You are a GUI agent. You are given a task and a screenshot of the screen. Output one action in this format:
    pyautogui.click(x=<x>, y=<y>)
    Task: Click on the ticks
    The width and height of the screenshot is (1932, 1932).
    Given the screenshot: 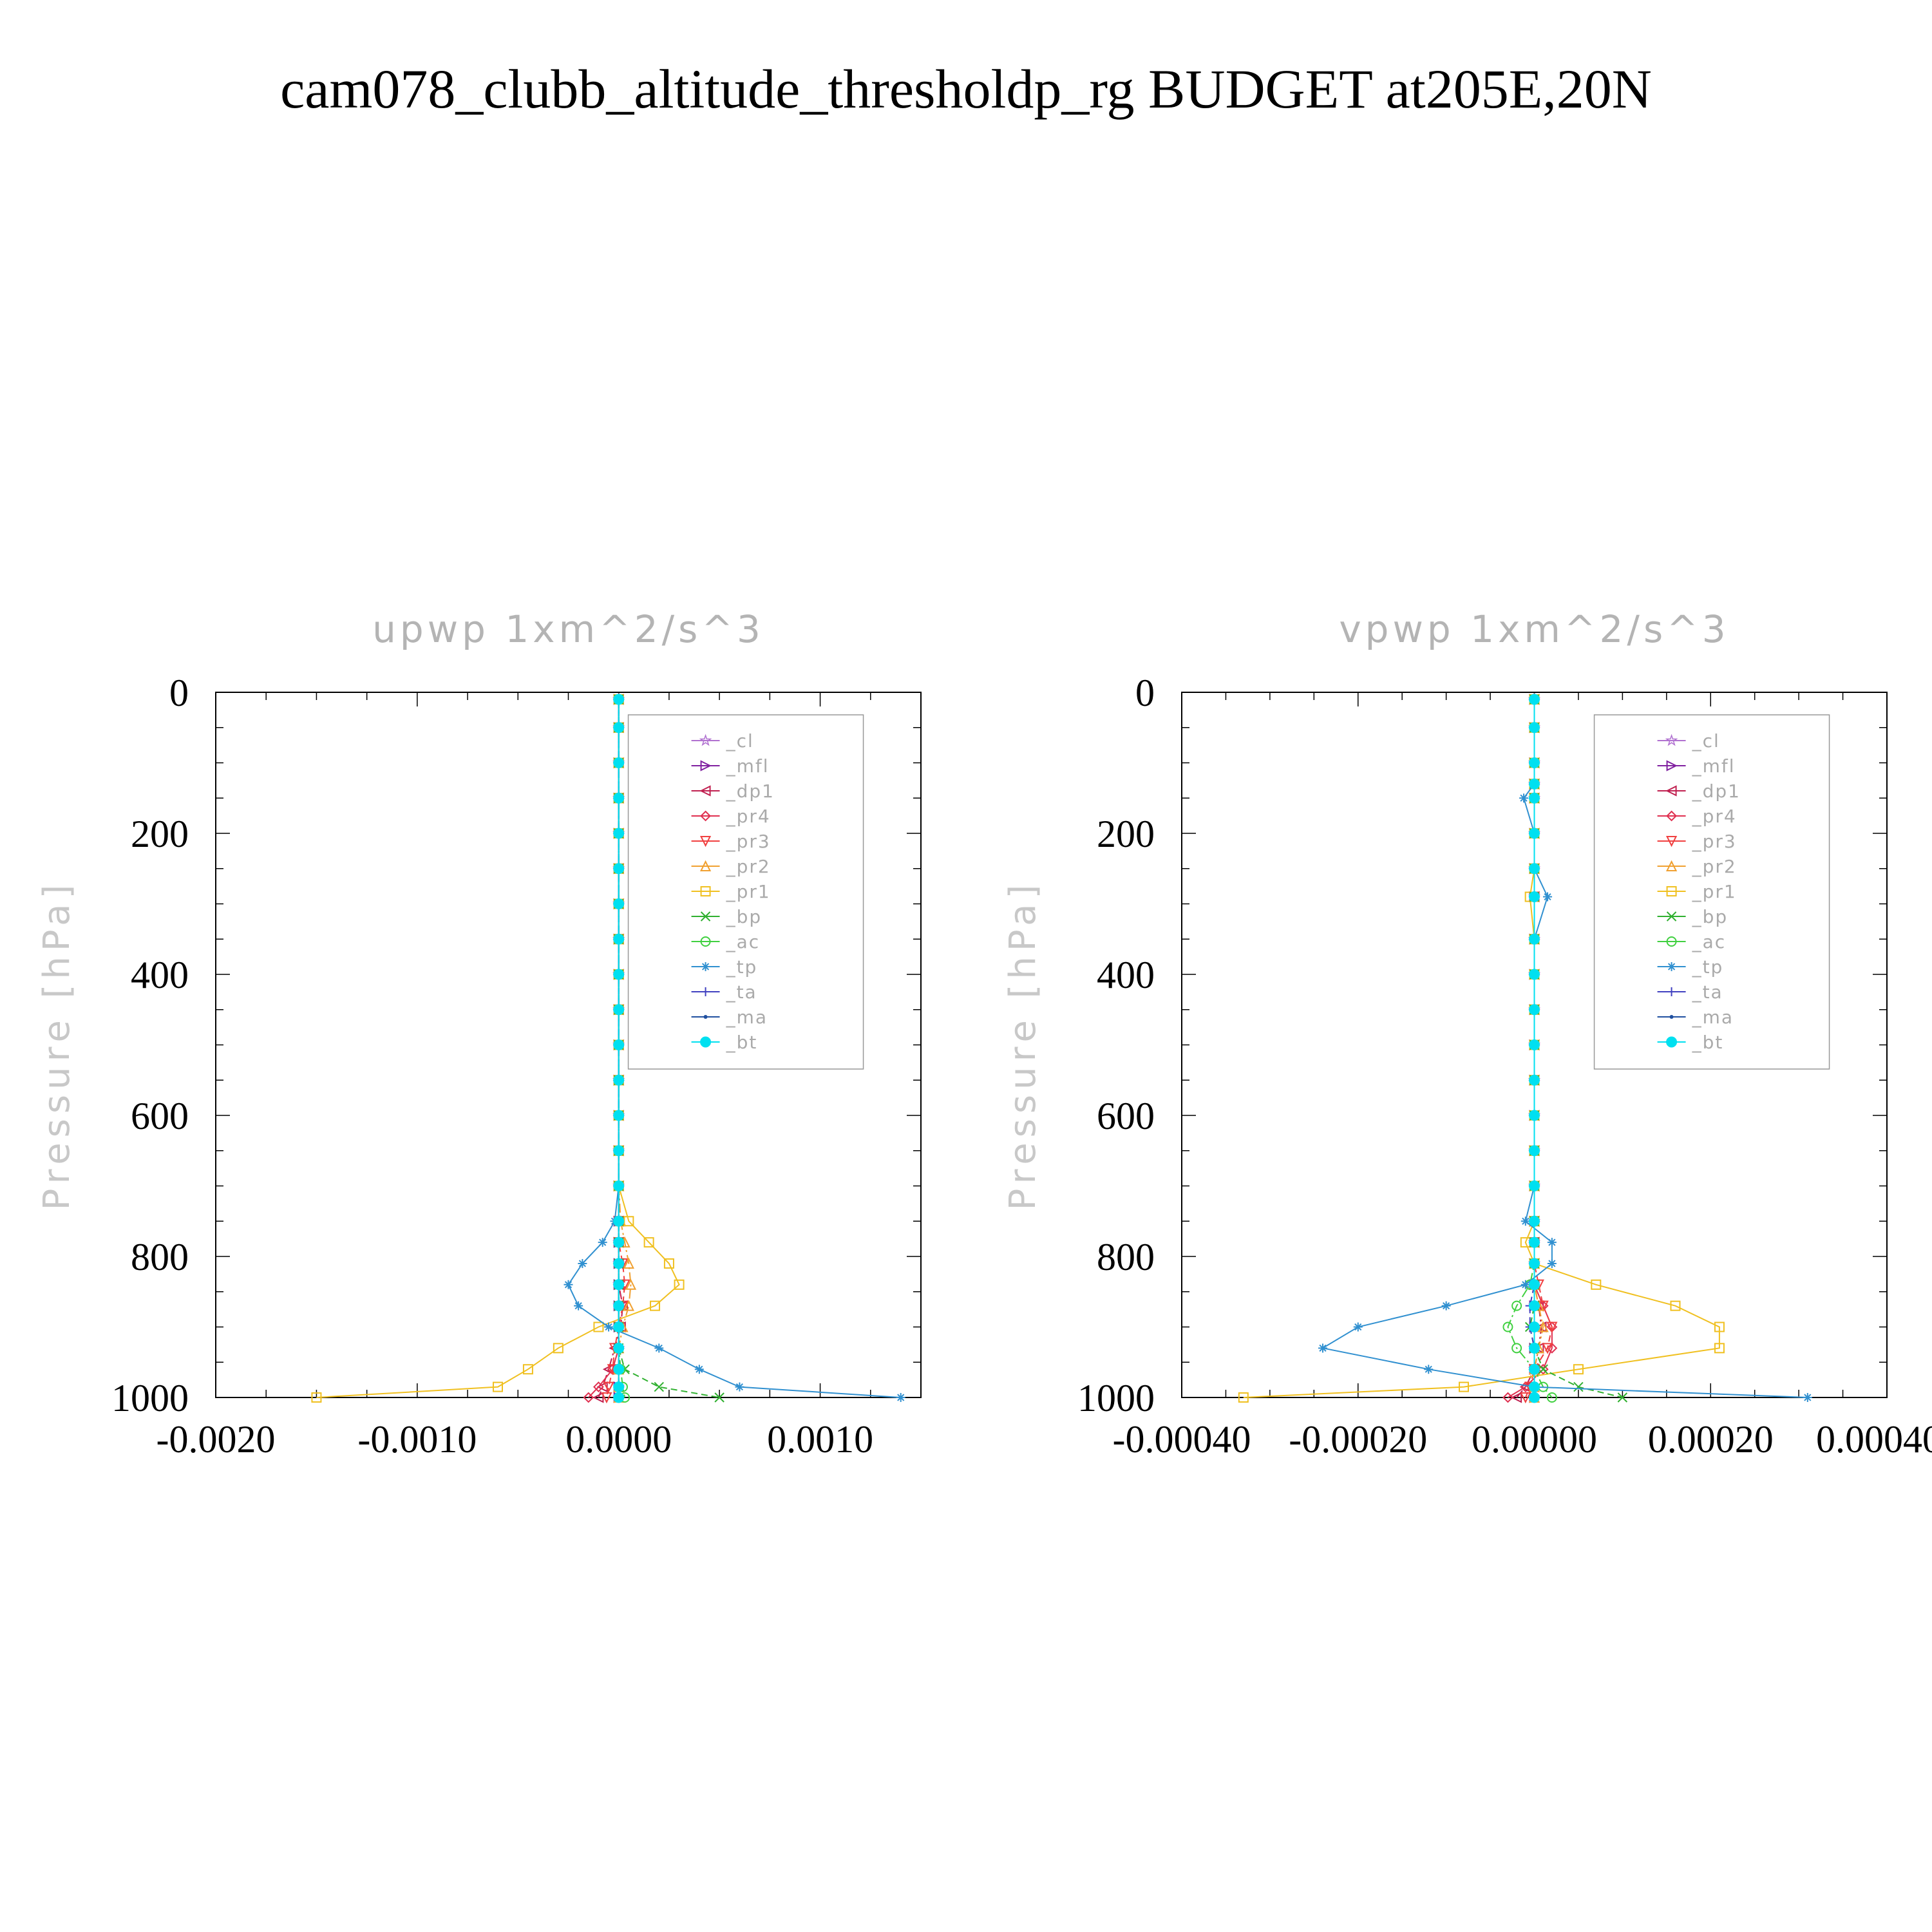 What is the action you would take?
    pyautogui.click(x=569, y=1045)
    